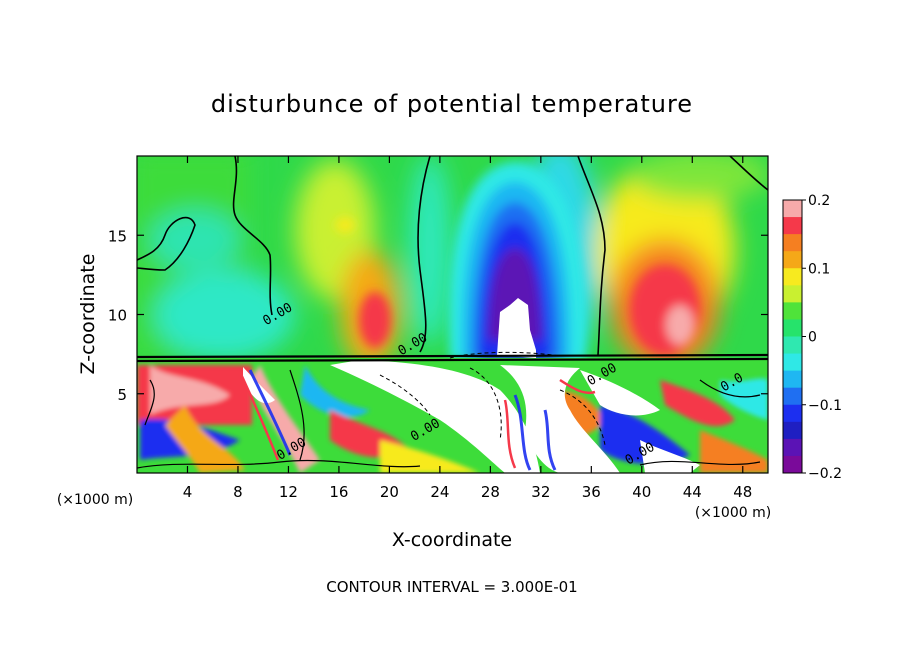 The height and width of the screenshot is (654, 904). I want to click on x-tick-label: 36, so click(591, 492).